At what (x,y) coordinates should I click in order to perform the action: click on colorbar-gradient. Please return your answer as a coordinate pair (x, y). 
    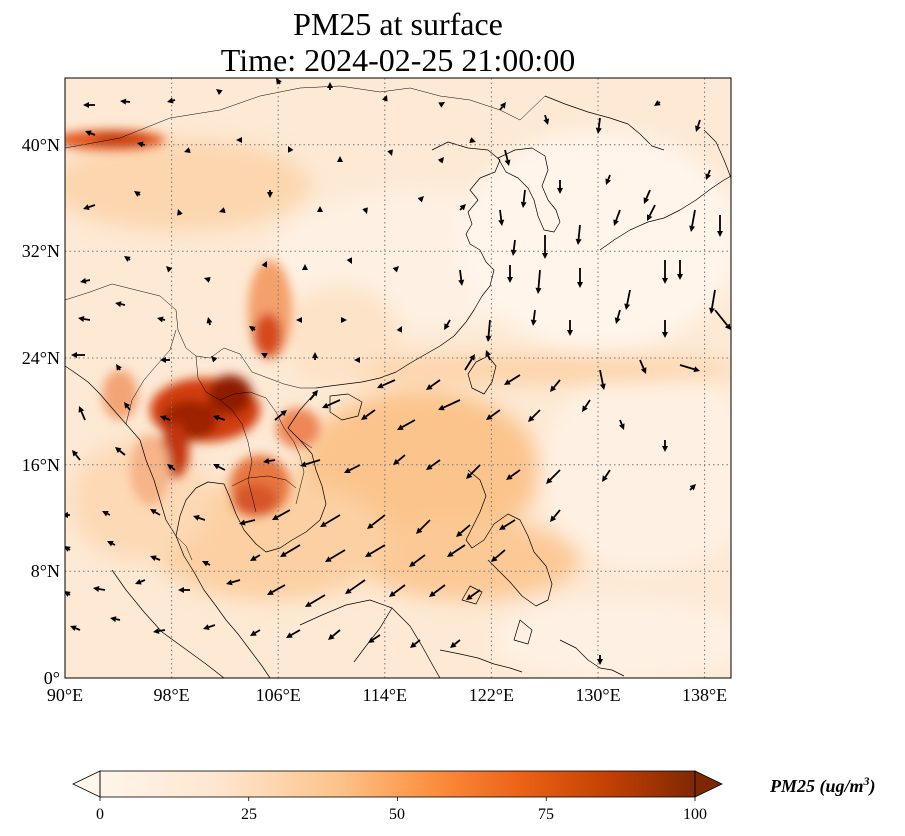
    Looking at the image, I should click on (397, 784).